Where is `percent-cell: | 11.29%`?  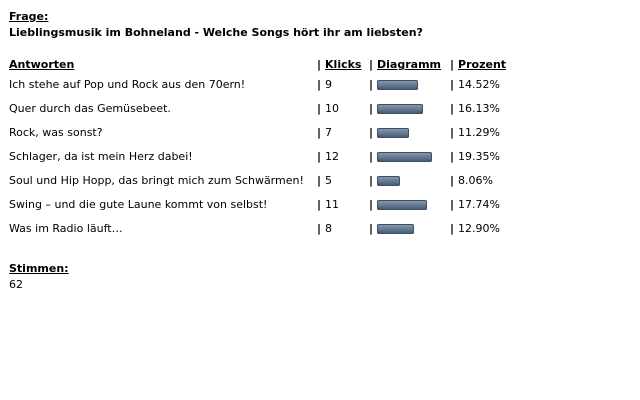 percent-cell: | 11.29% is located at coordinates (475, 132).